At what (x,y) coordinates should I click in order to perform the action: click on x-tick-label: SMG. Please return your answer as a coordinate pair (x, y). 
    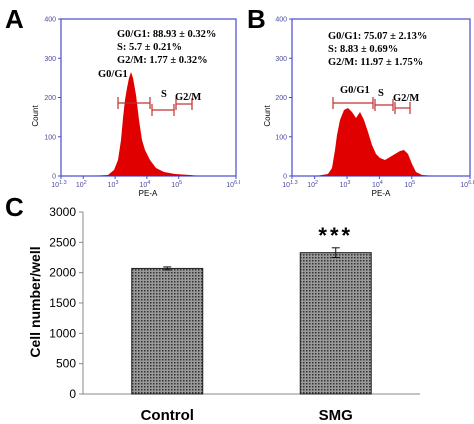
    Looking at the image, I should click on (336, 415).